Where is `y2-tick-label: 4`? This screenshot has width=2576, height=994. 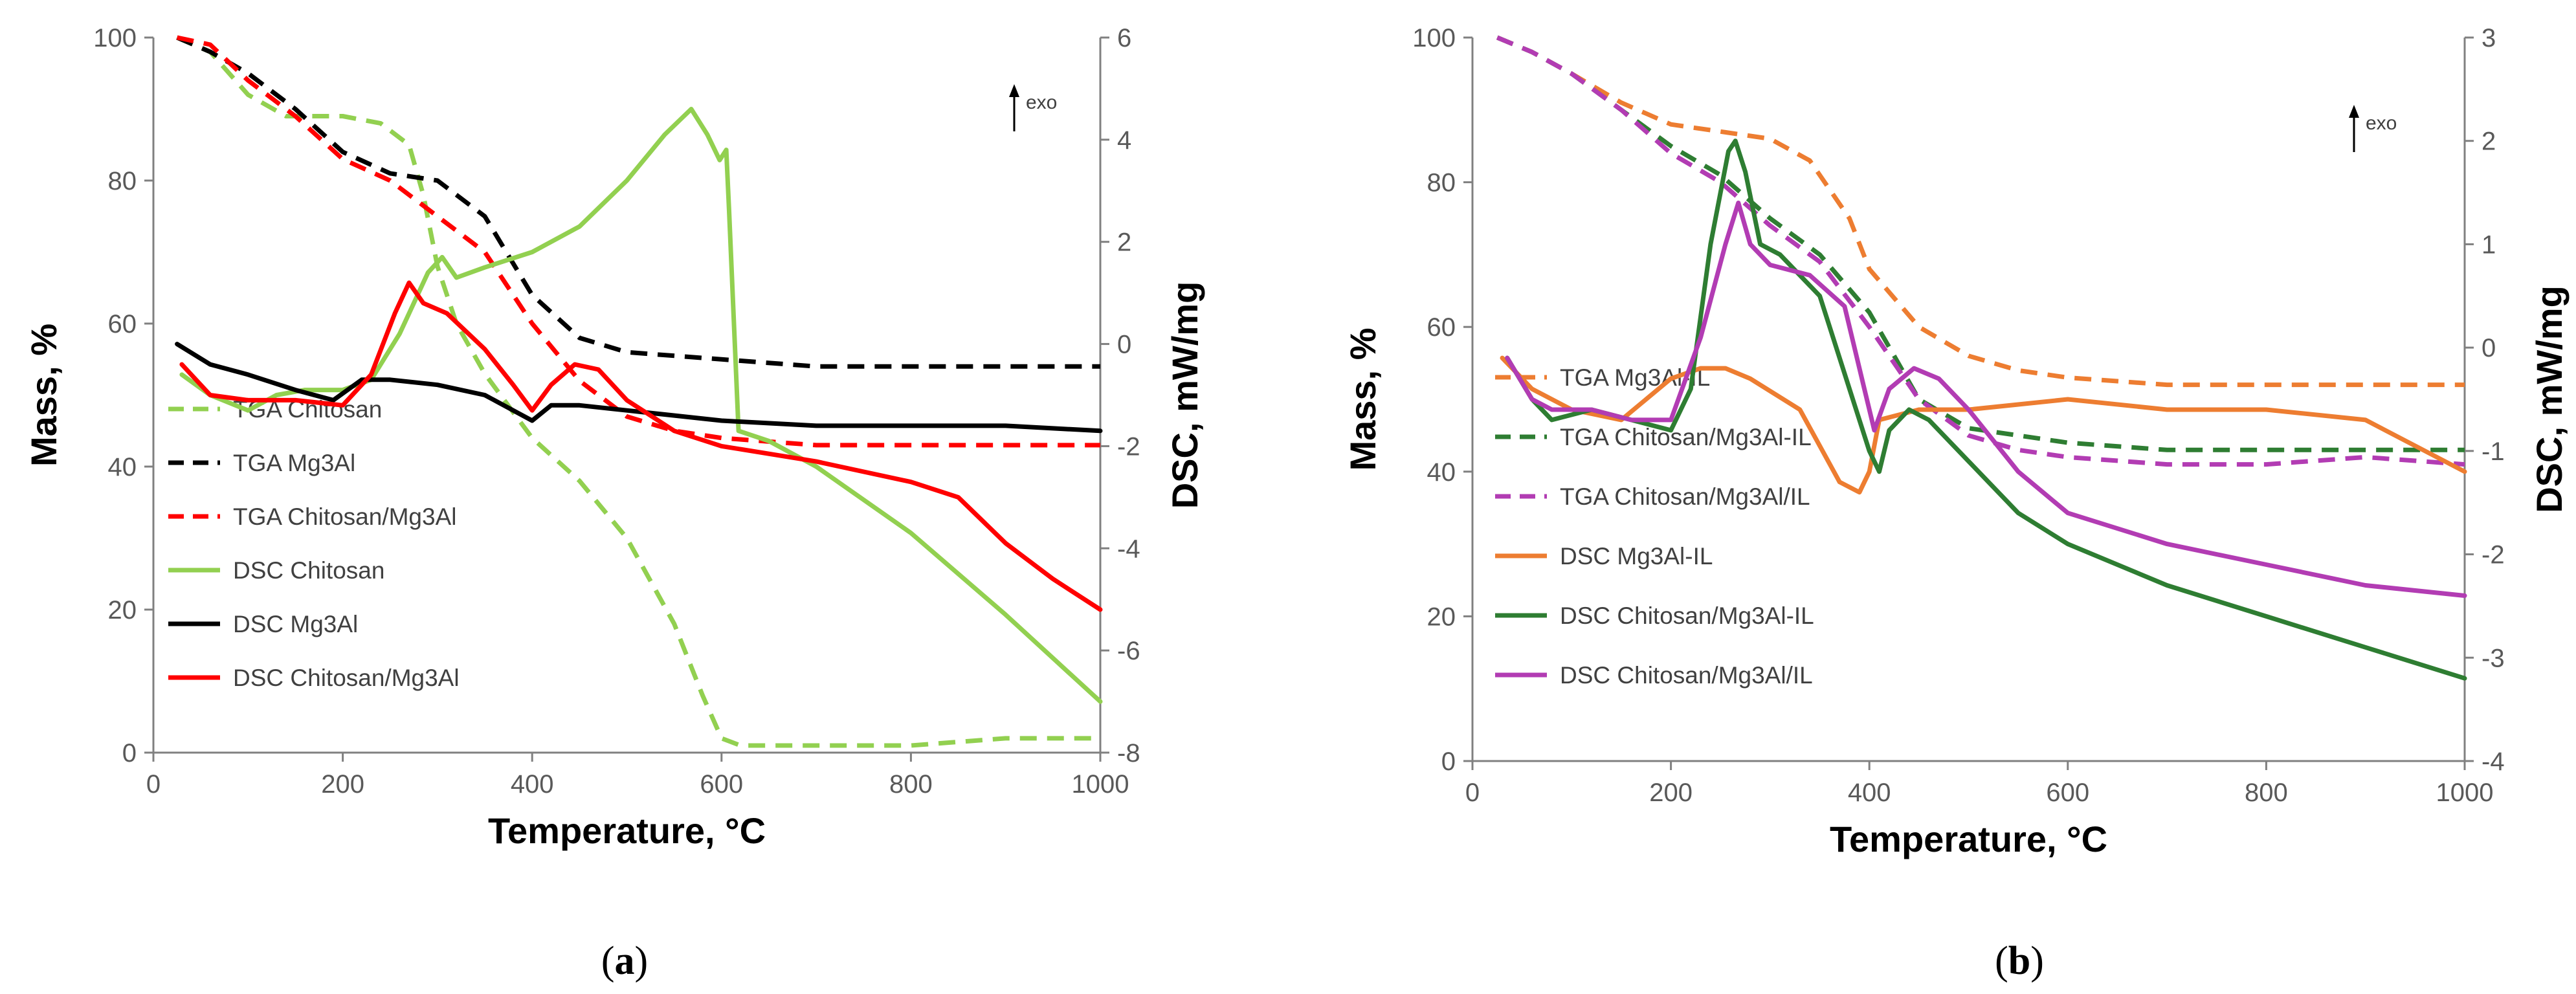
y2-tick-label: 4 is located at coordinates (1124, 140).